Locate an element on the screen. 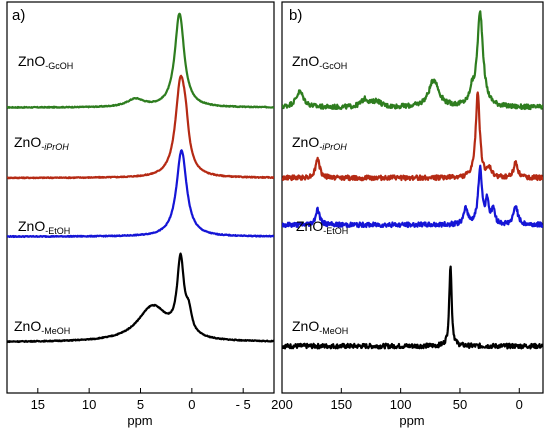  panel-b-label-iproh: ZnO-iPrOH is located at coordinates (319, 143).